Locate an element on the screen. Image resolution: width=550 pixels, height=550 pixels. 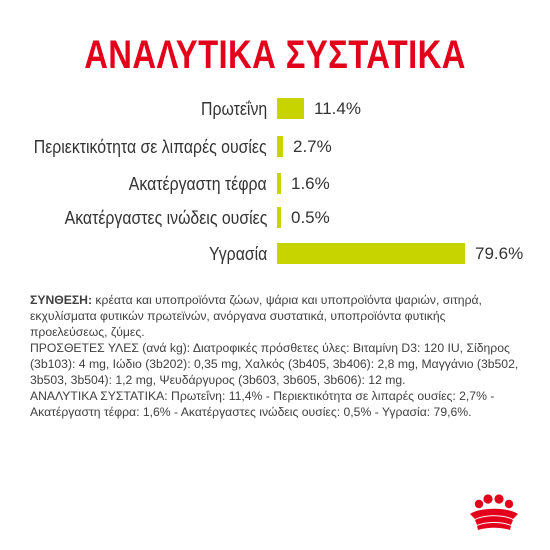
nutrient-value: 1.6% is located at coordinates (310, 183).